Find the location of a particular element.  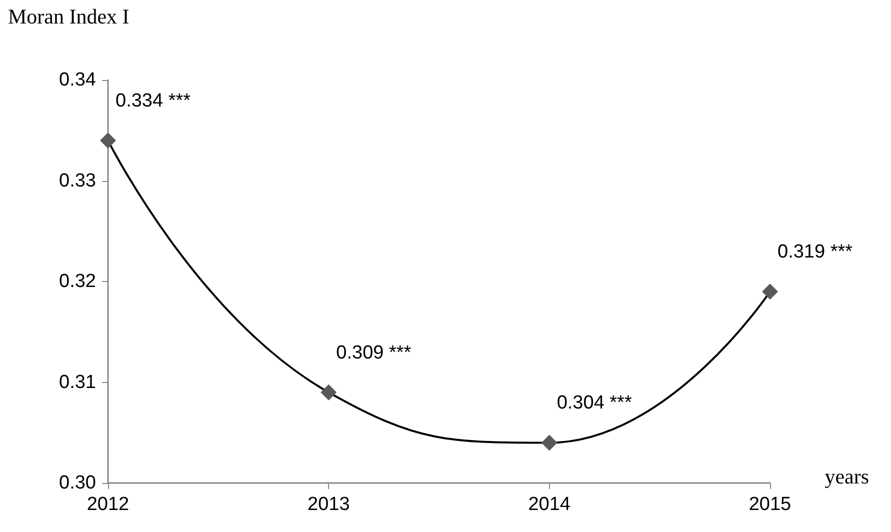

y-tick-label: 0.33 is located at coordinates (77, 181).